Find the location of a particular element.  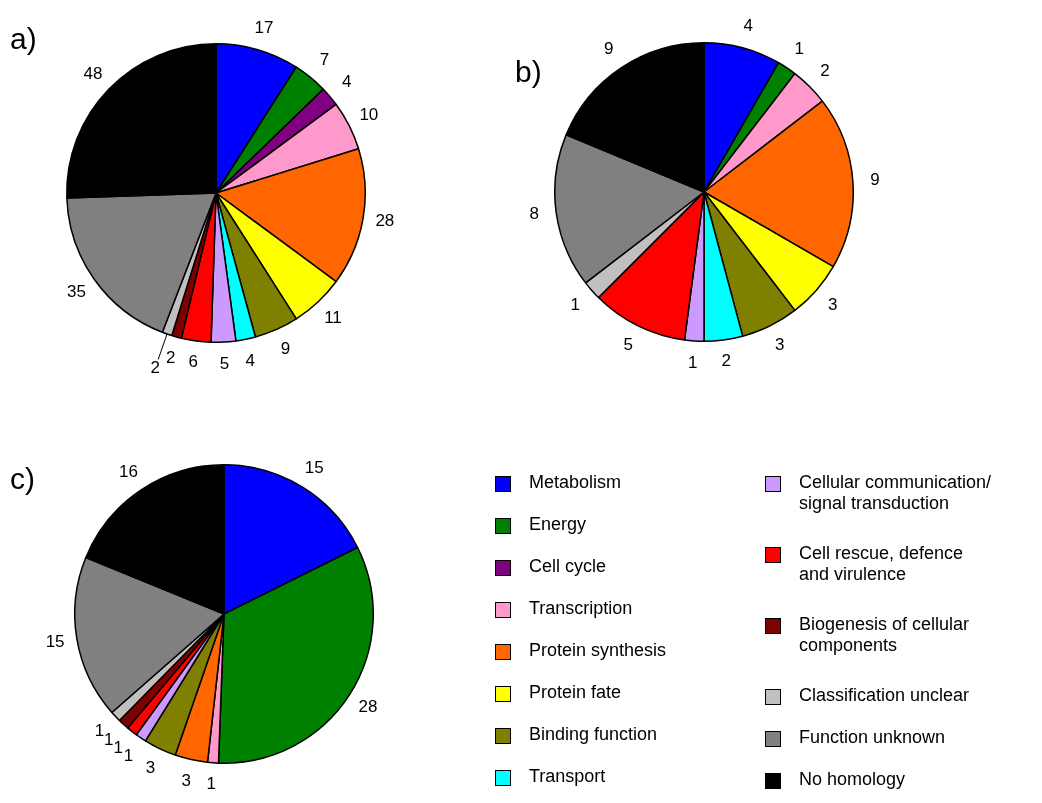

data-label: 6 is located at coordinates (193, 362).